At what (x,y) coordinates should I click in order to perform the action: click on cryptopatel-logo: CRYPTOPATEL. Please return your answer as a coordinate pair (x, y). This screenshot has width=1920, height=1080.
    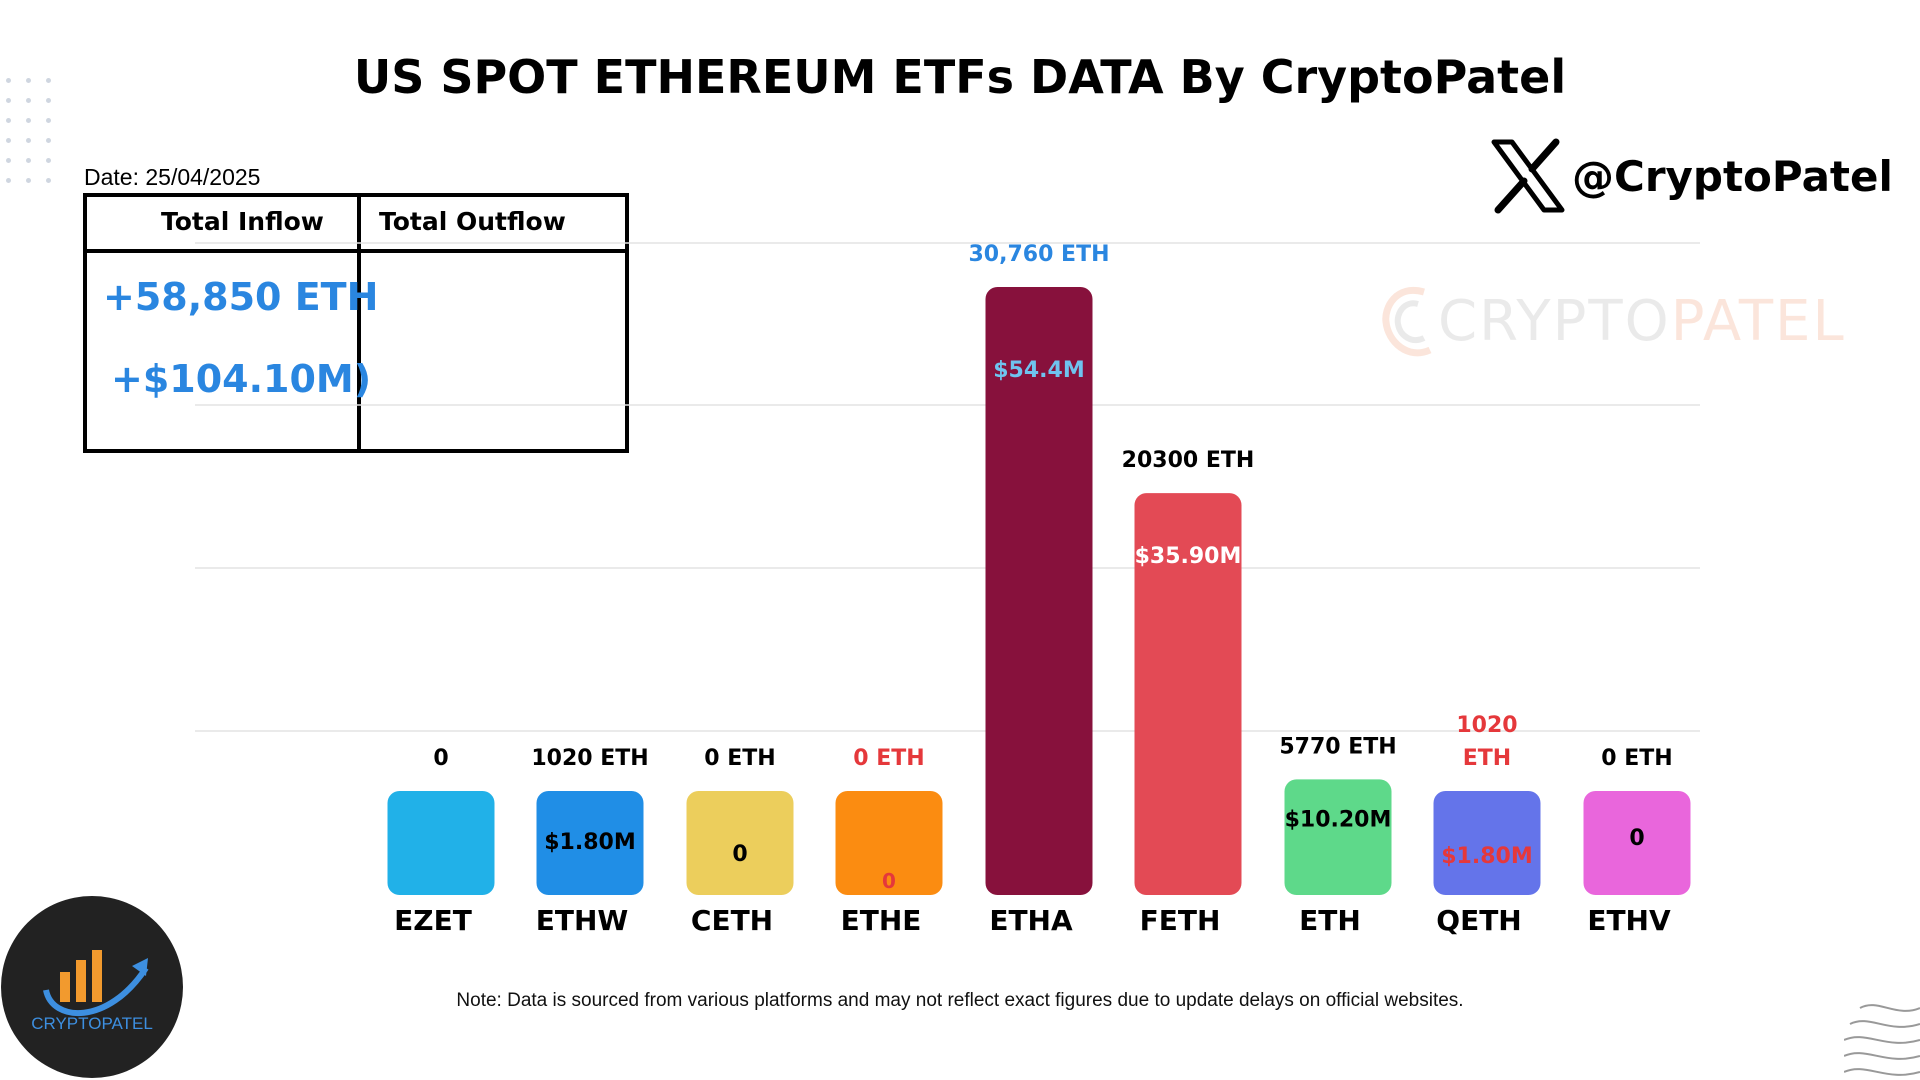
    Looking at the image, I should click on (92, 987).